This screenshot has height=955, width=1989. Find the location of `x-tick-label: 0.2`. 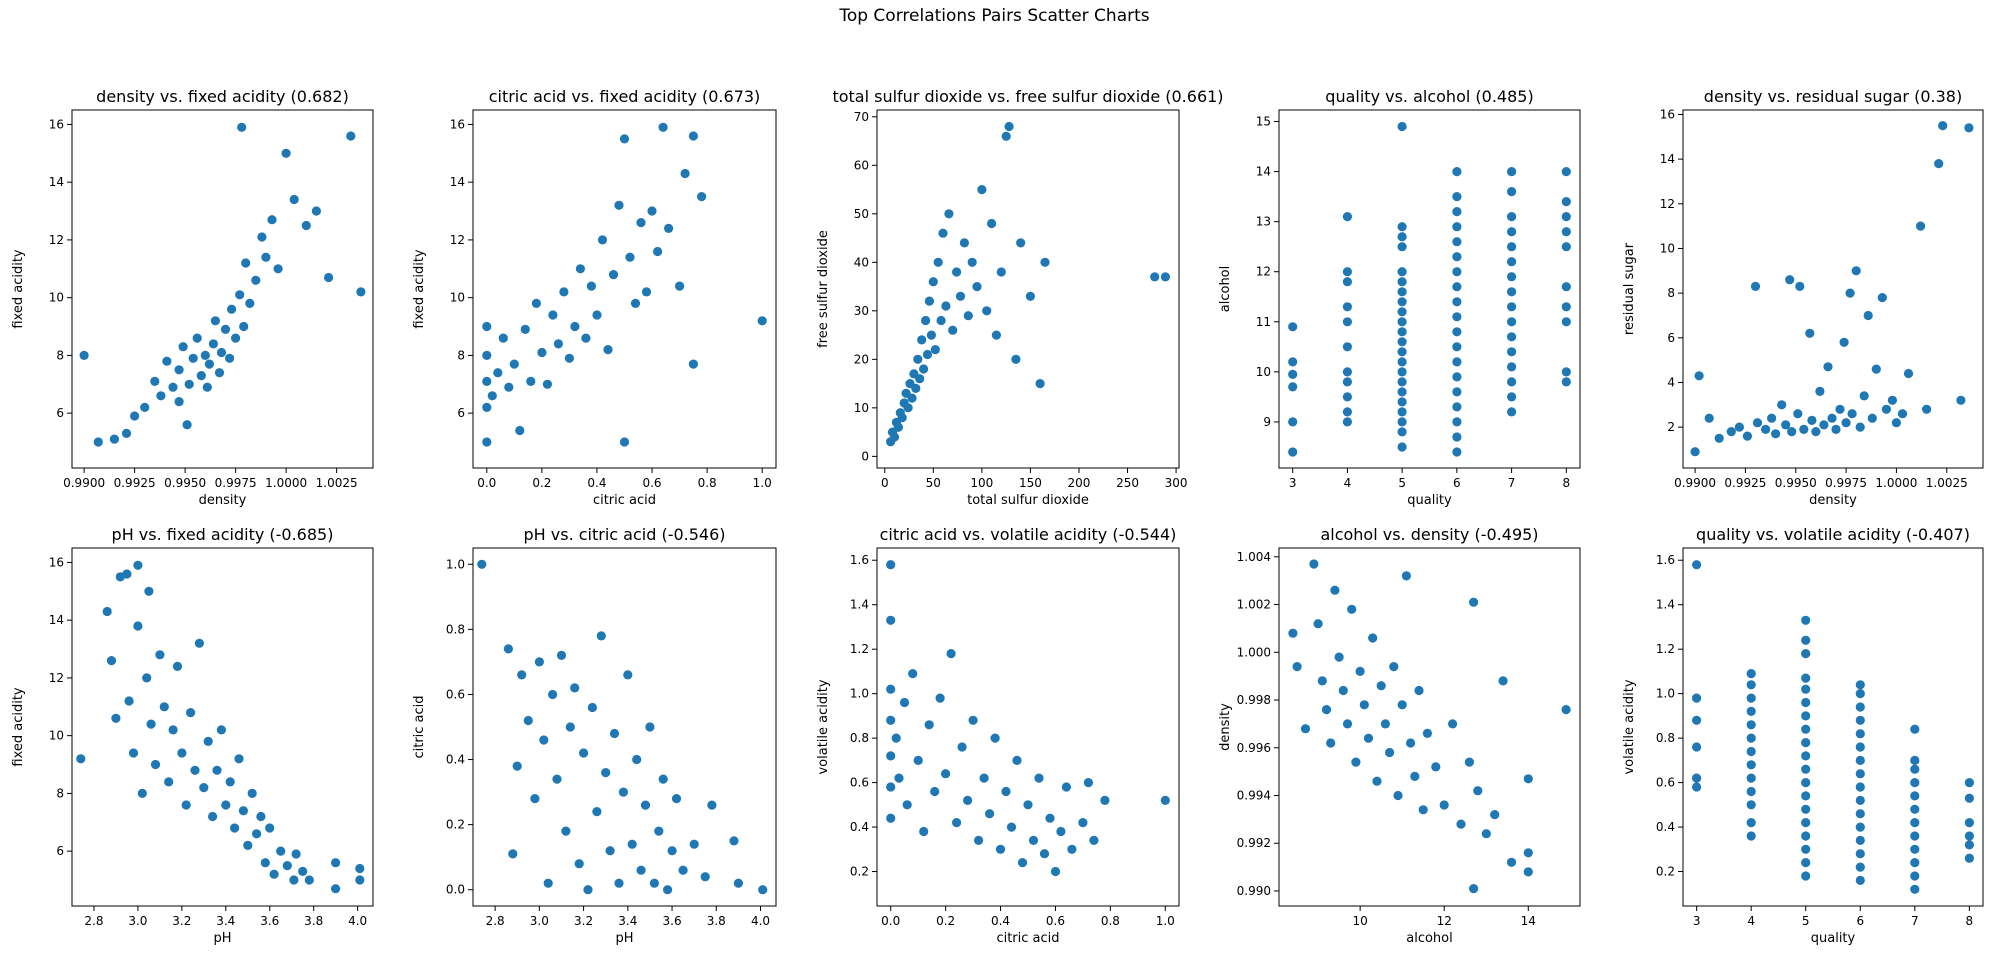

x-tick-label: 0.2 is located at coordinates (945, 921).